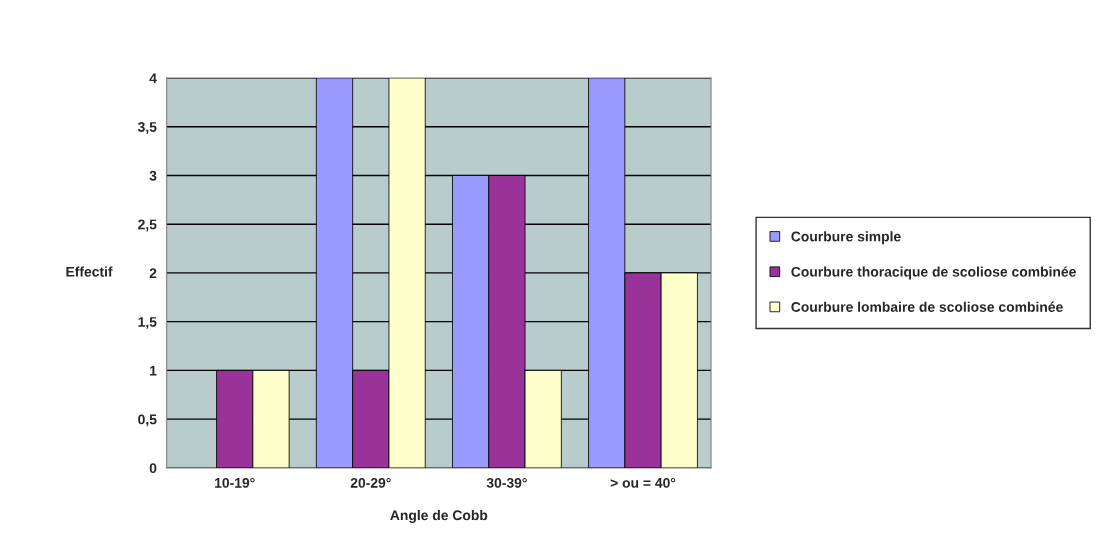  Describe the element at coordinates (147, 128) in the screenshot. I see `y-tick-label: 3,5` at that location.